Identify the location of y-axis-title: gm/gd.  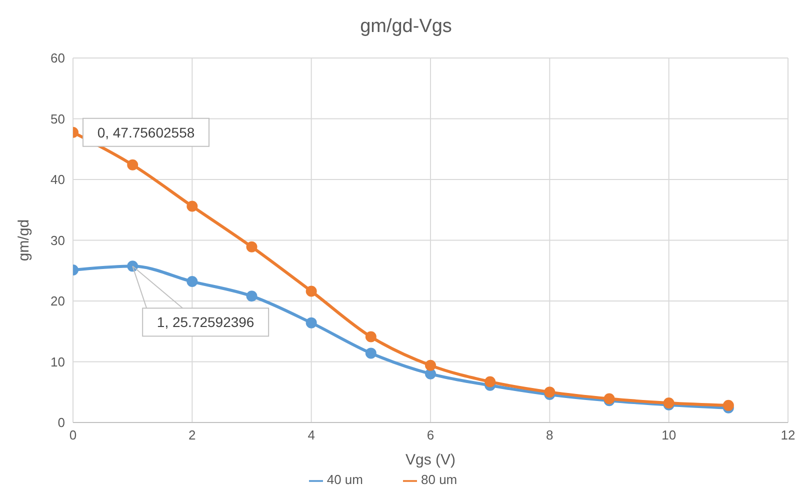
(23, 240).